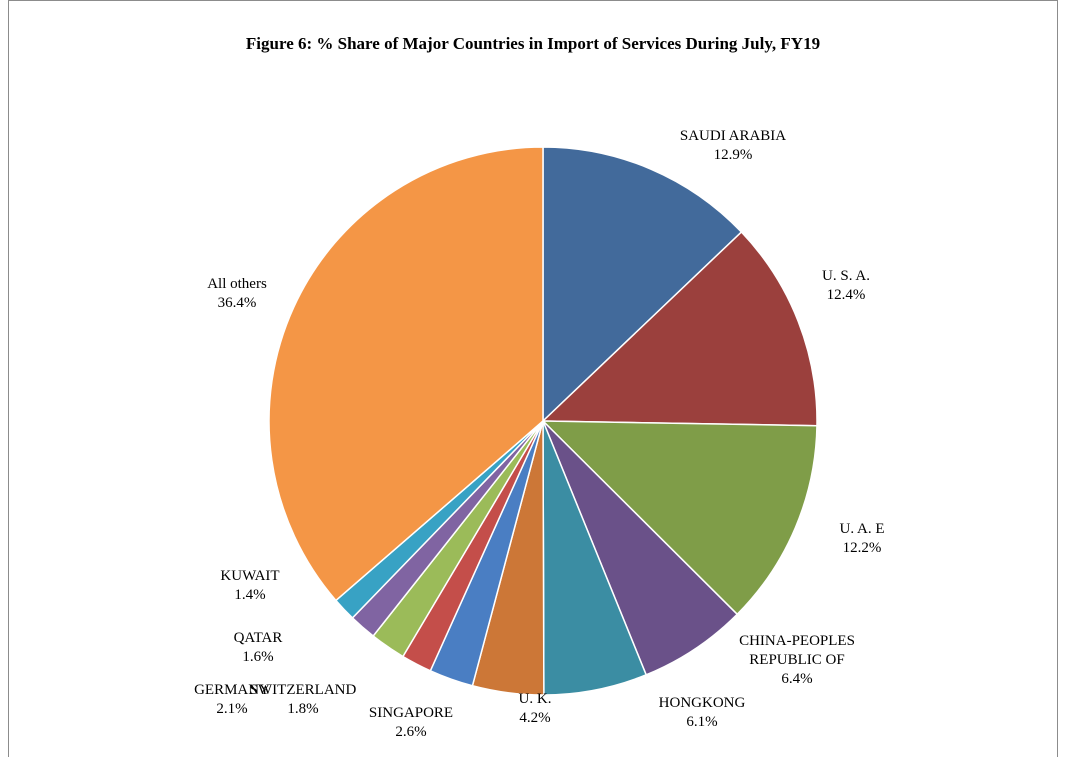 This screenshot has height=757, width=1066. I want to click on pie-slice-u-a-e, so click(679, 518).